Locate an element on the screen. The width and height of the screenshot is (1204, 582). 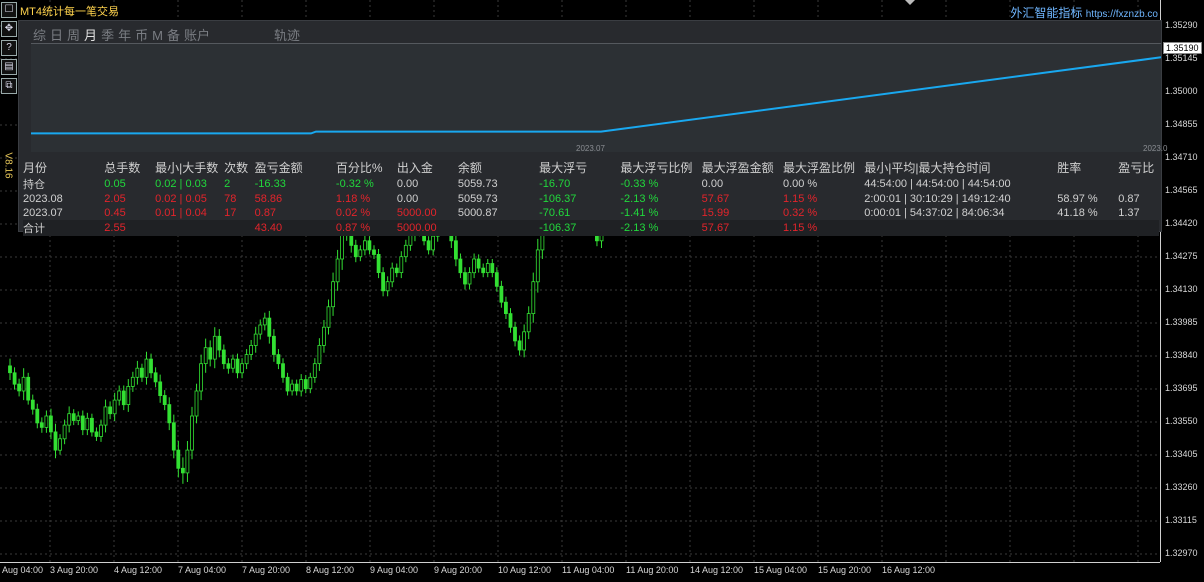
brand-name: 外汇智能指标 is located at coordinates (1046, 13).